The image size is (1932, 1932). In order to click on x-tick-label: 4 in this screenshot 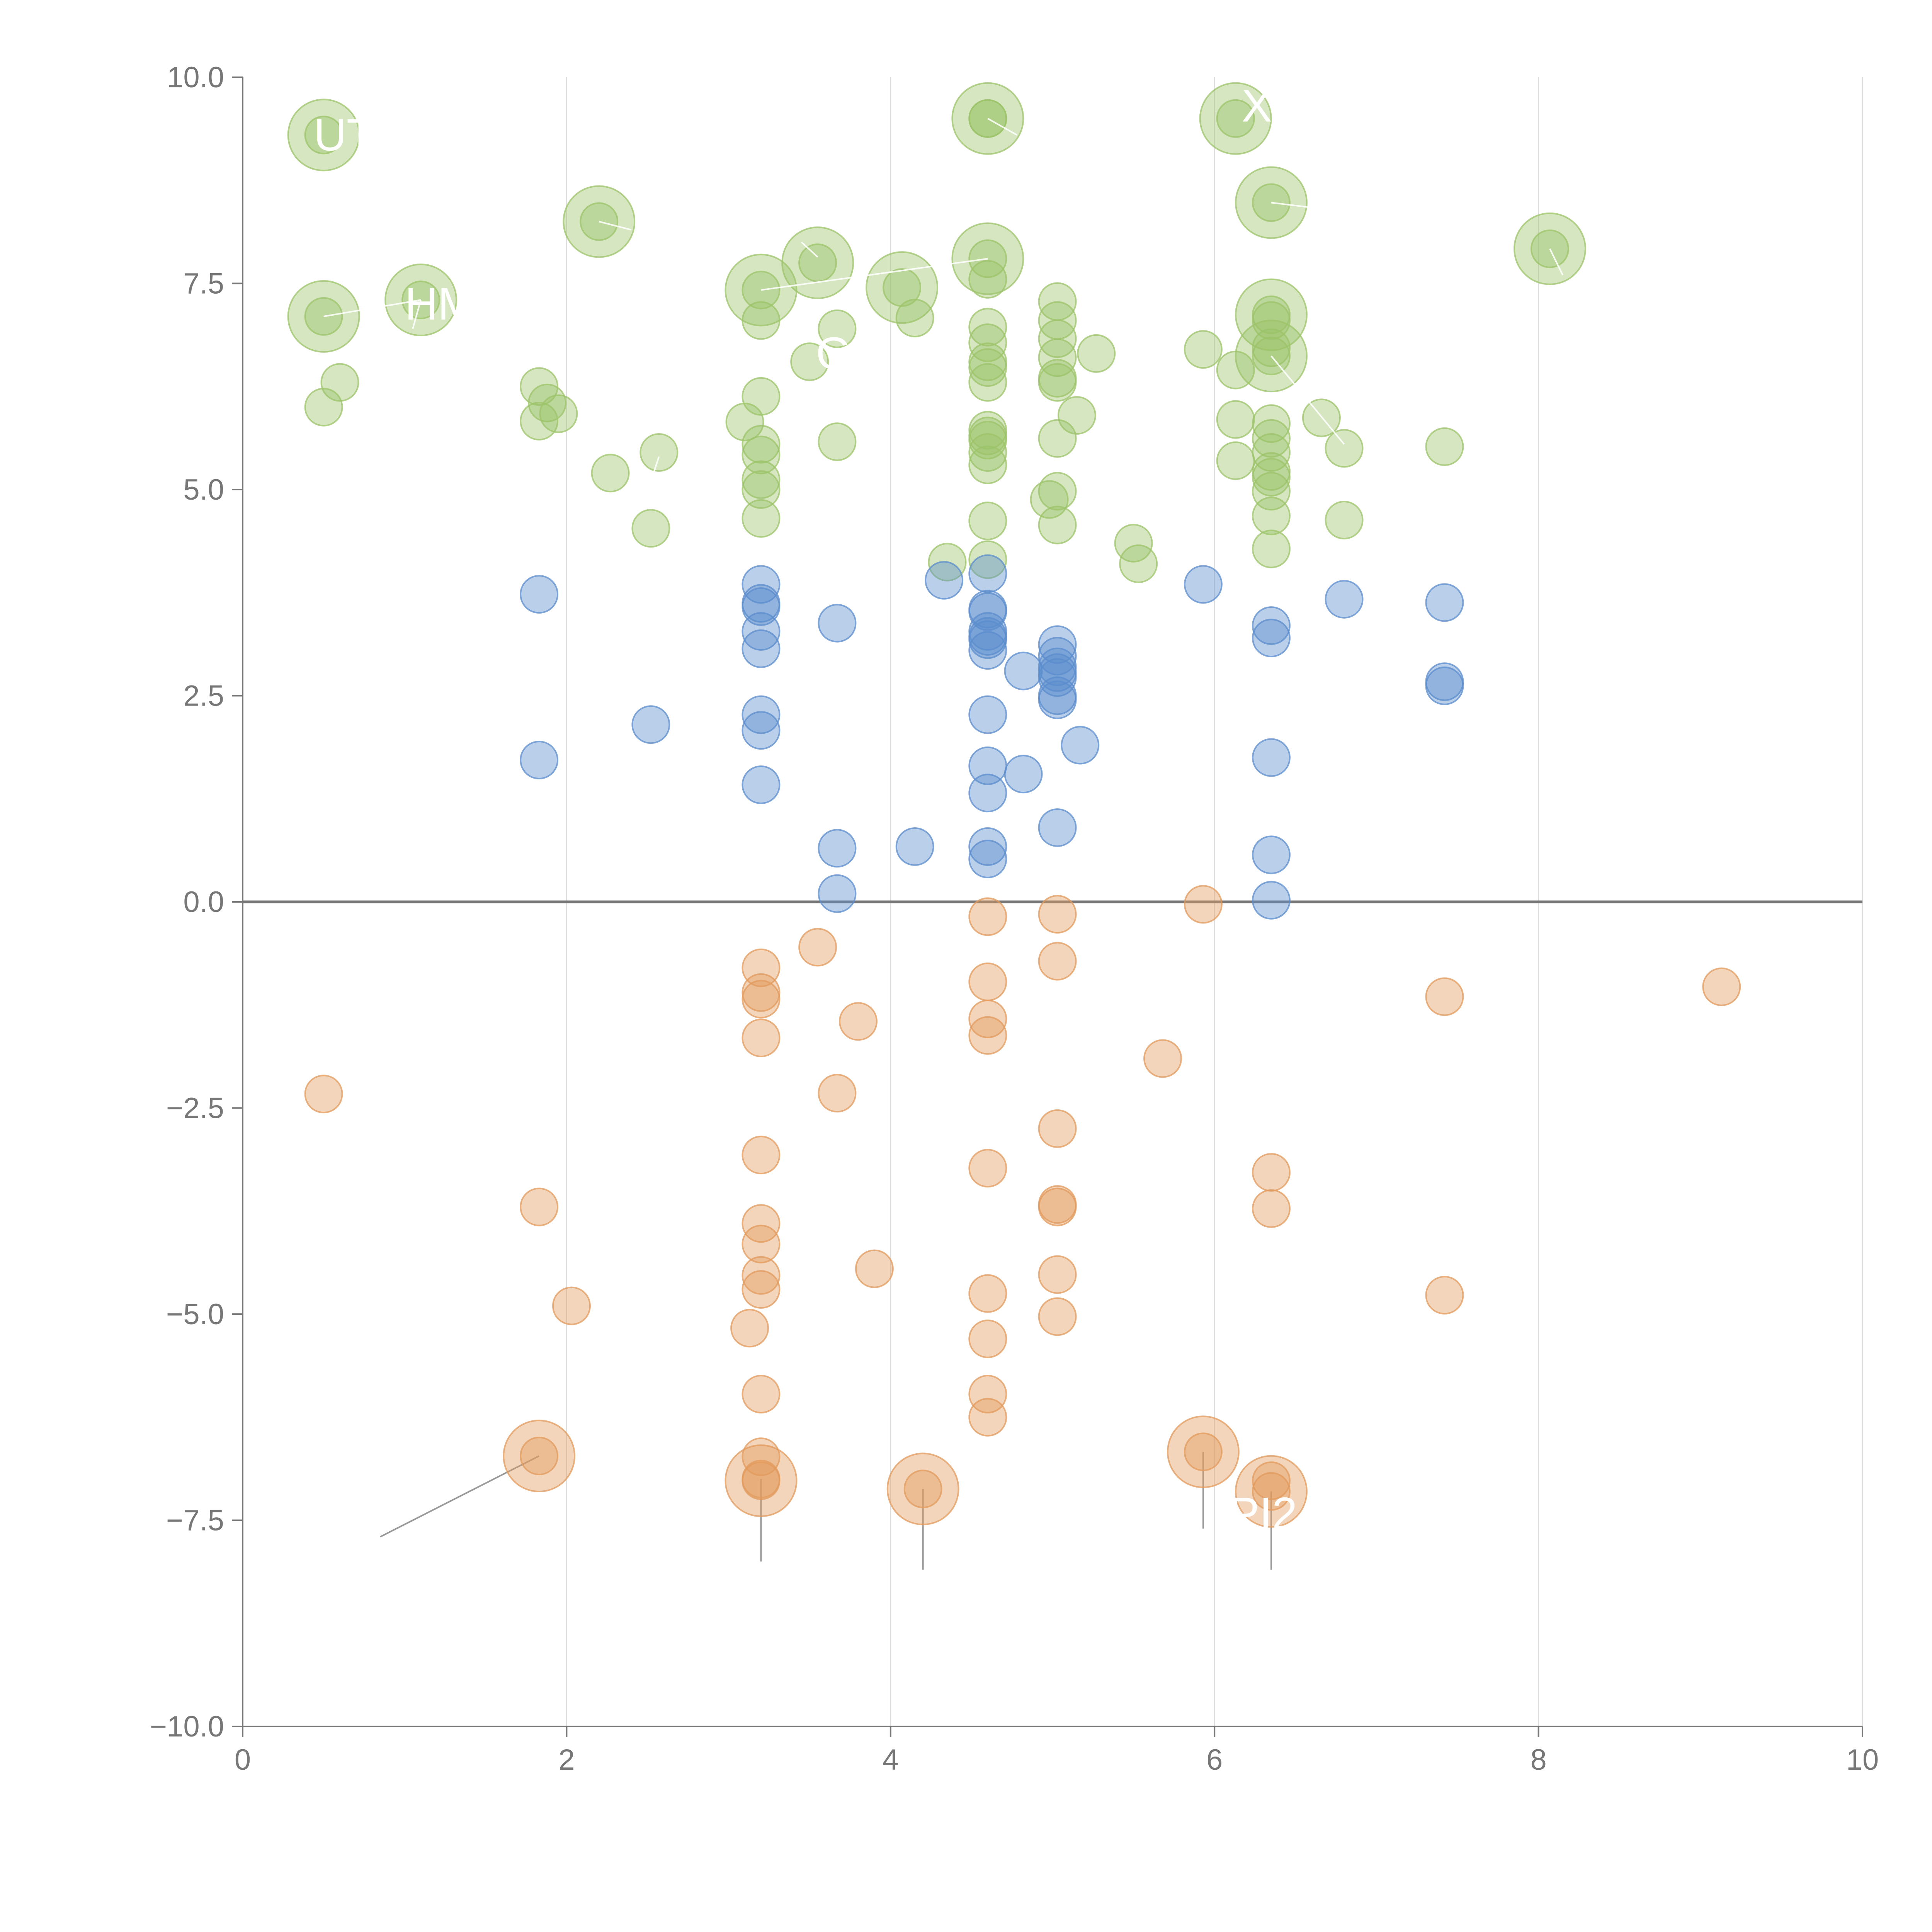, I will do `click(891, 1759)`.